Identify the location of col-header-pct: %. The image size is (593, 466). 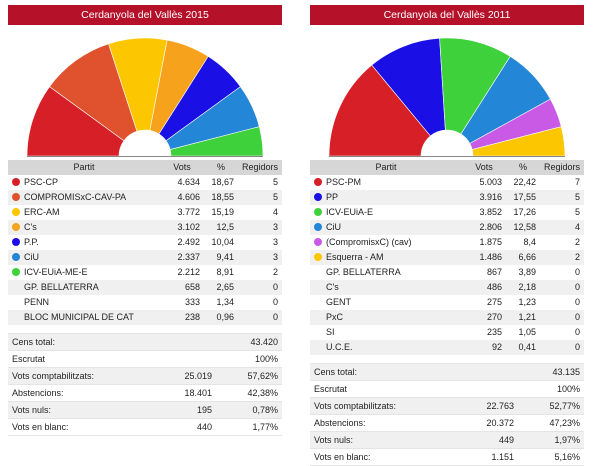
(523, 167).